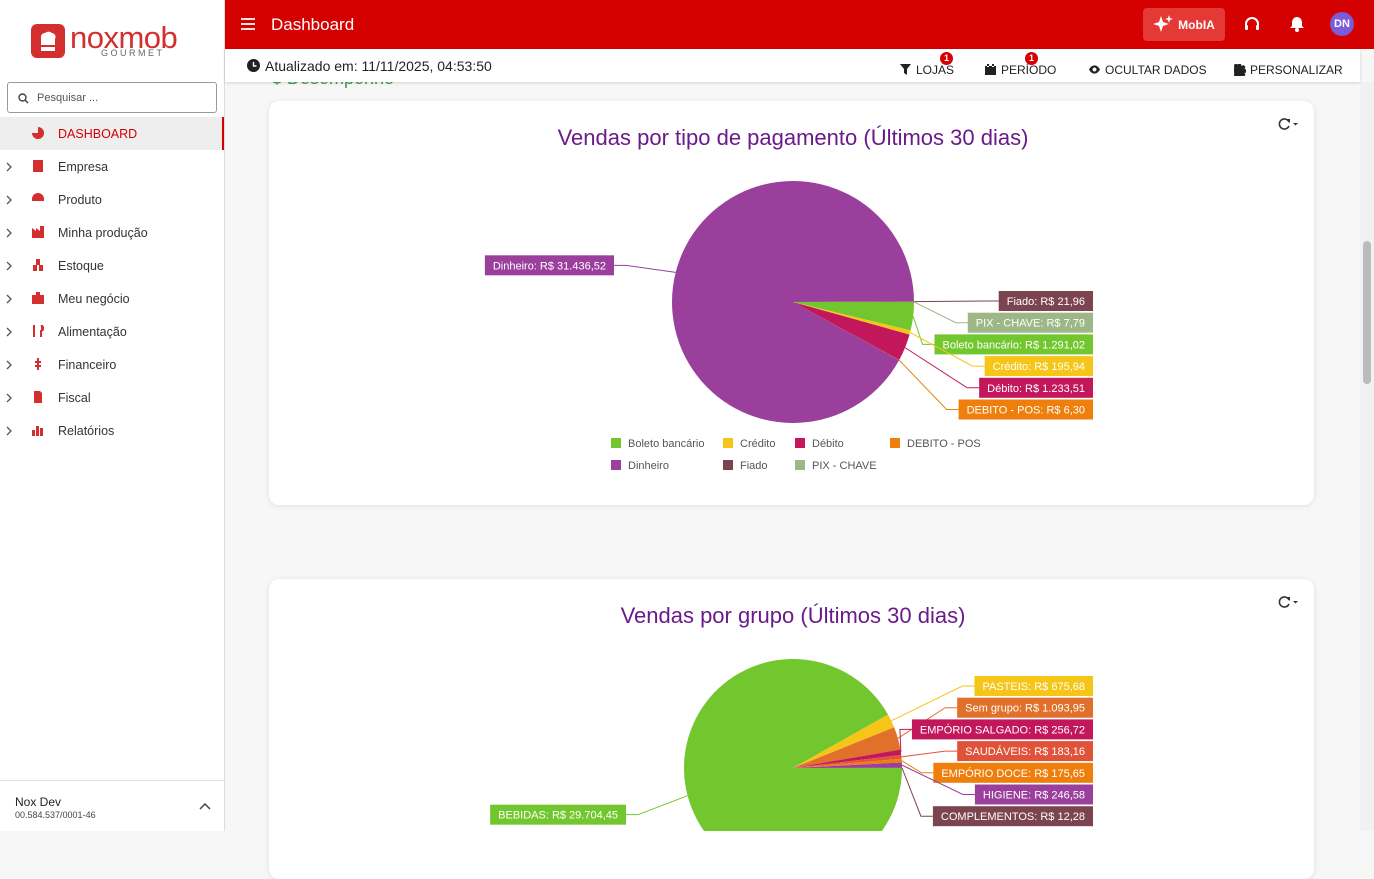  What do you see at coordinates (1148, 70) in the screenshot?
I see `filter-button: OCULTAR DADOS` at bounding box center [1148, 70].